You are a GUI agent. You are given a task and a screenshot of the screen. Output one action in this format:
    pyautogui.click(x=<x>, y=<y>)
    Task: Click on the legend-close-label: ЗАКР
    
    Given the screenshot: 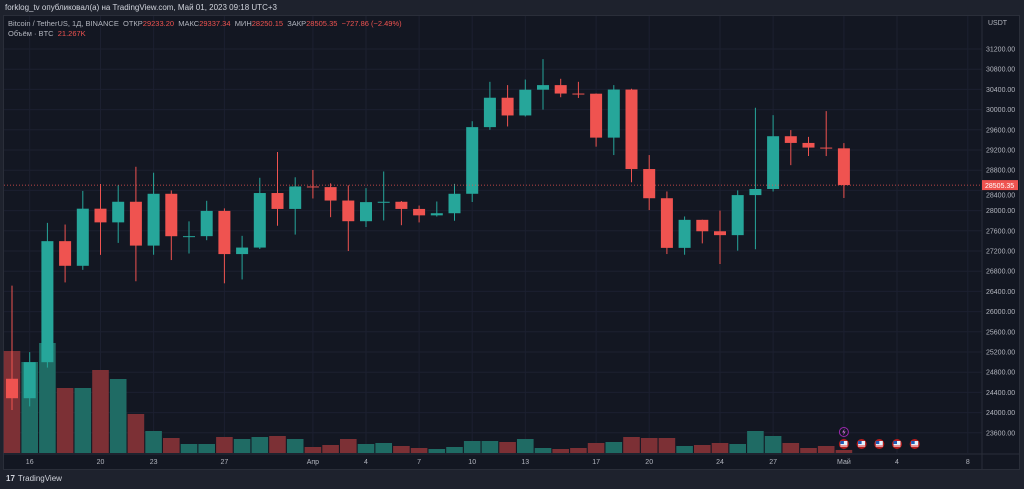 What is the action you would take?
    pyautogui.click(x=297, y=23)
    